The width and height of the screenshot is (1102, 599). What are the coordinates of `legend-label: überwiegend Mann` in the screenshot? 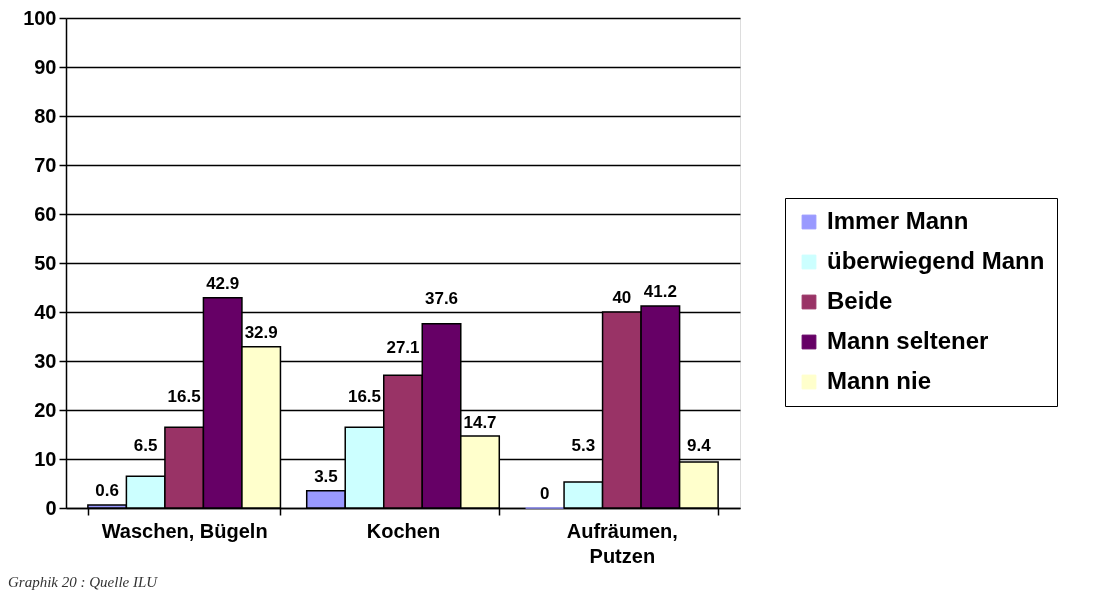 It's located at (936, 260).